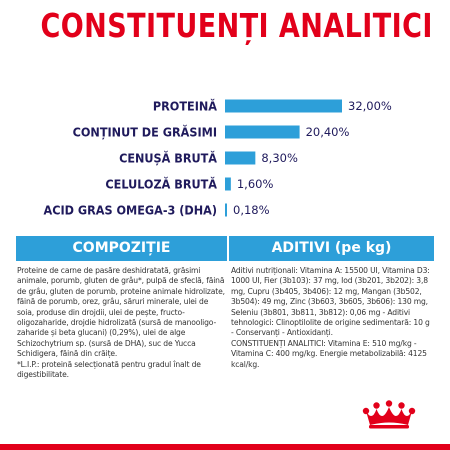 The image size is (450, 450). What do you see at coordinates (225, 447) in the screenshot?
I see `bottom-accent-bar` at bounding box center [225, 447].